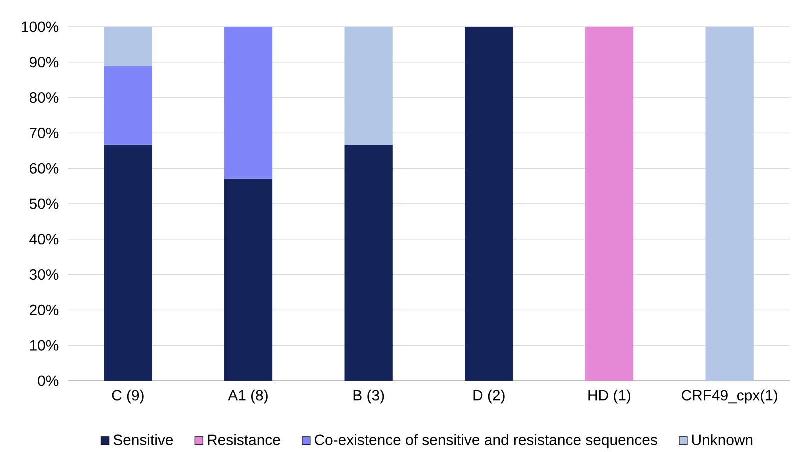 The image size is (800, 452). Describe the element at coordinates (44, 133) in the screenshot. I see `y-tick-label: 70%` at that location.